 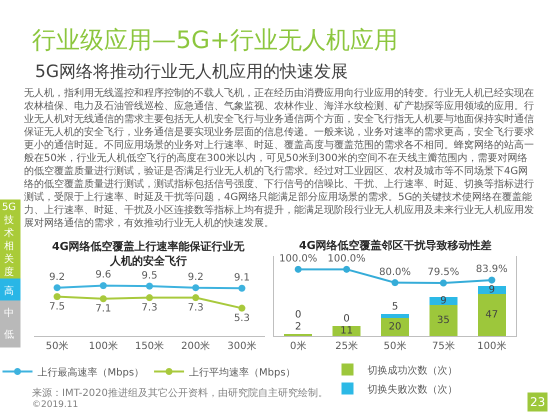 I want to click on data-label: 47, so click(x=491, y=315).